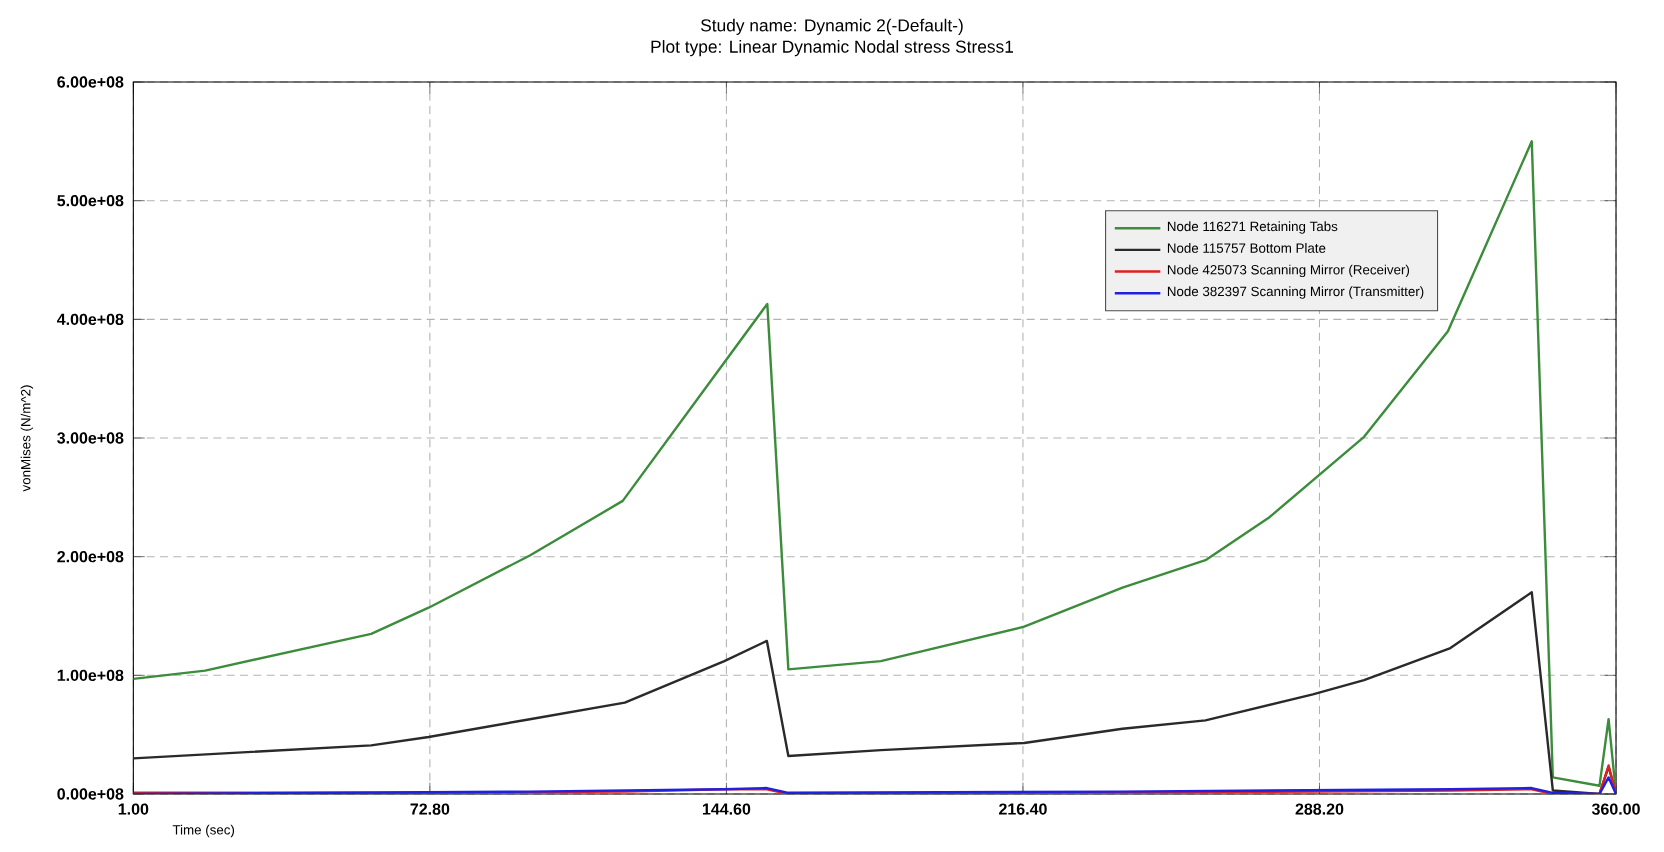  What do you see at coordinates (90, 438) in the screenshot?
I see `y-tick-label: 3.00e+08` at bounding box center [90, 438].